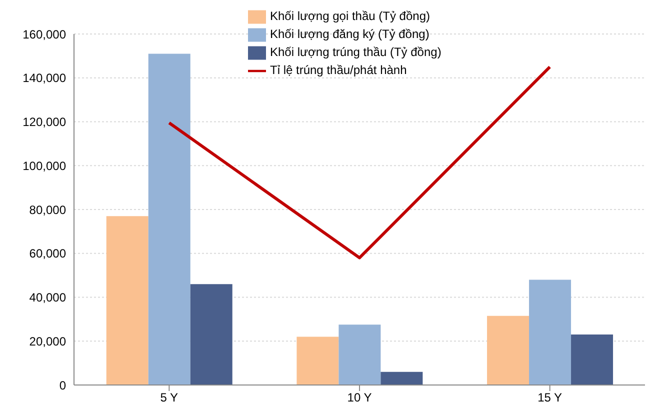 The height and width of the screenshot is (419, 649). What do you see at coordinates (169, 397) in the screenshot?
I see `x-tick-label: 5 Y` at bounding box center [169, 397].